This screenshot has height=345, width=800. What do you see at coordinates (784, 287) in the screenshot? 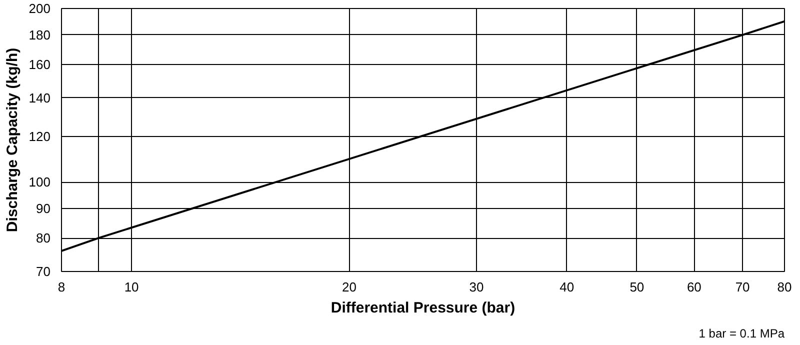
I see `x-tick-label: 80` at bounding box center [784, 287].